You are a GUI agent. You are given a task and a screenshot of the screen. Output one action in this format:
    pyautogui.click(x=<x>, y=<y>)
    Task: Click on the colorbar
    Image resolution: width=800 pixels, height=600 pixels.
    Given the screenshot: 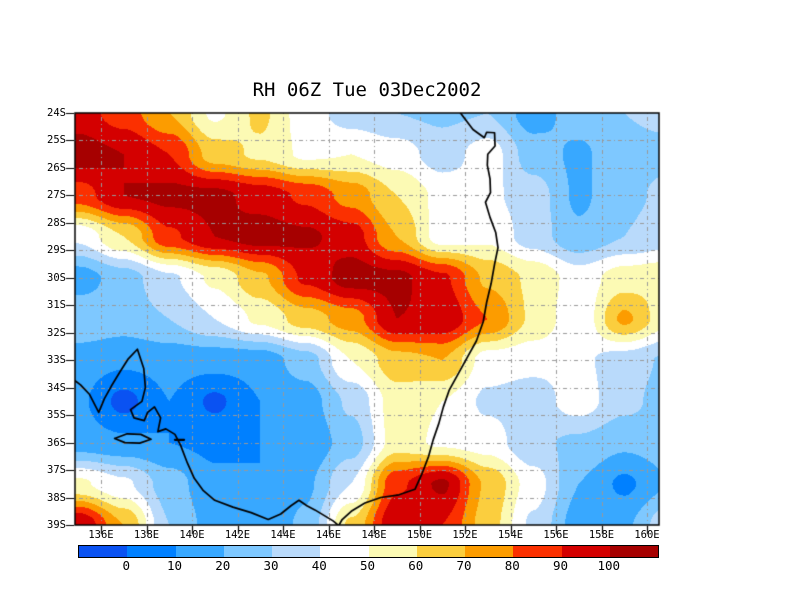 What is the action you would take?
    pyautogui.click(x=368, y=551)
    